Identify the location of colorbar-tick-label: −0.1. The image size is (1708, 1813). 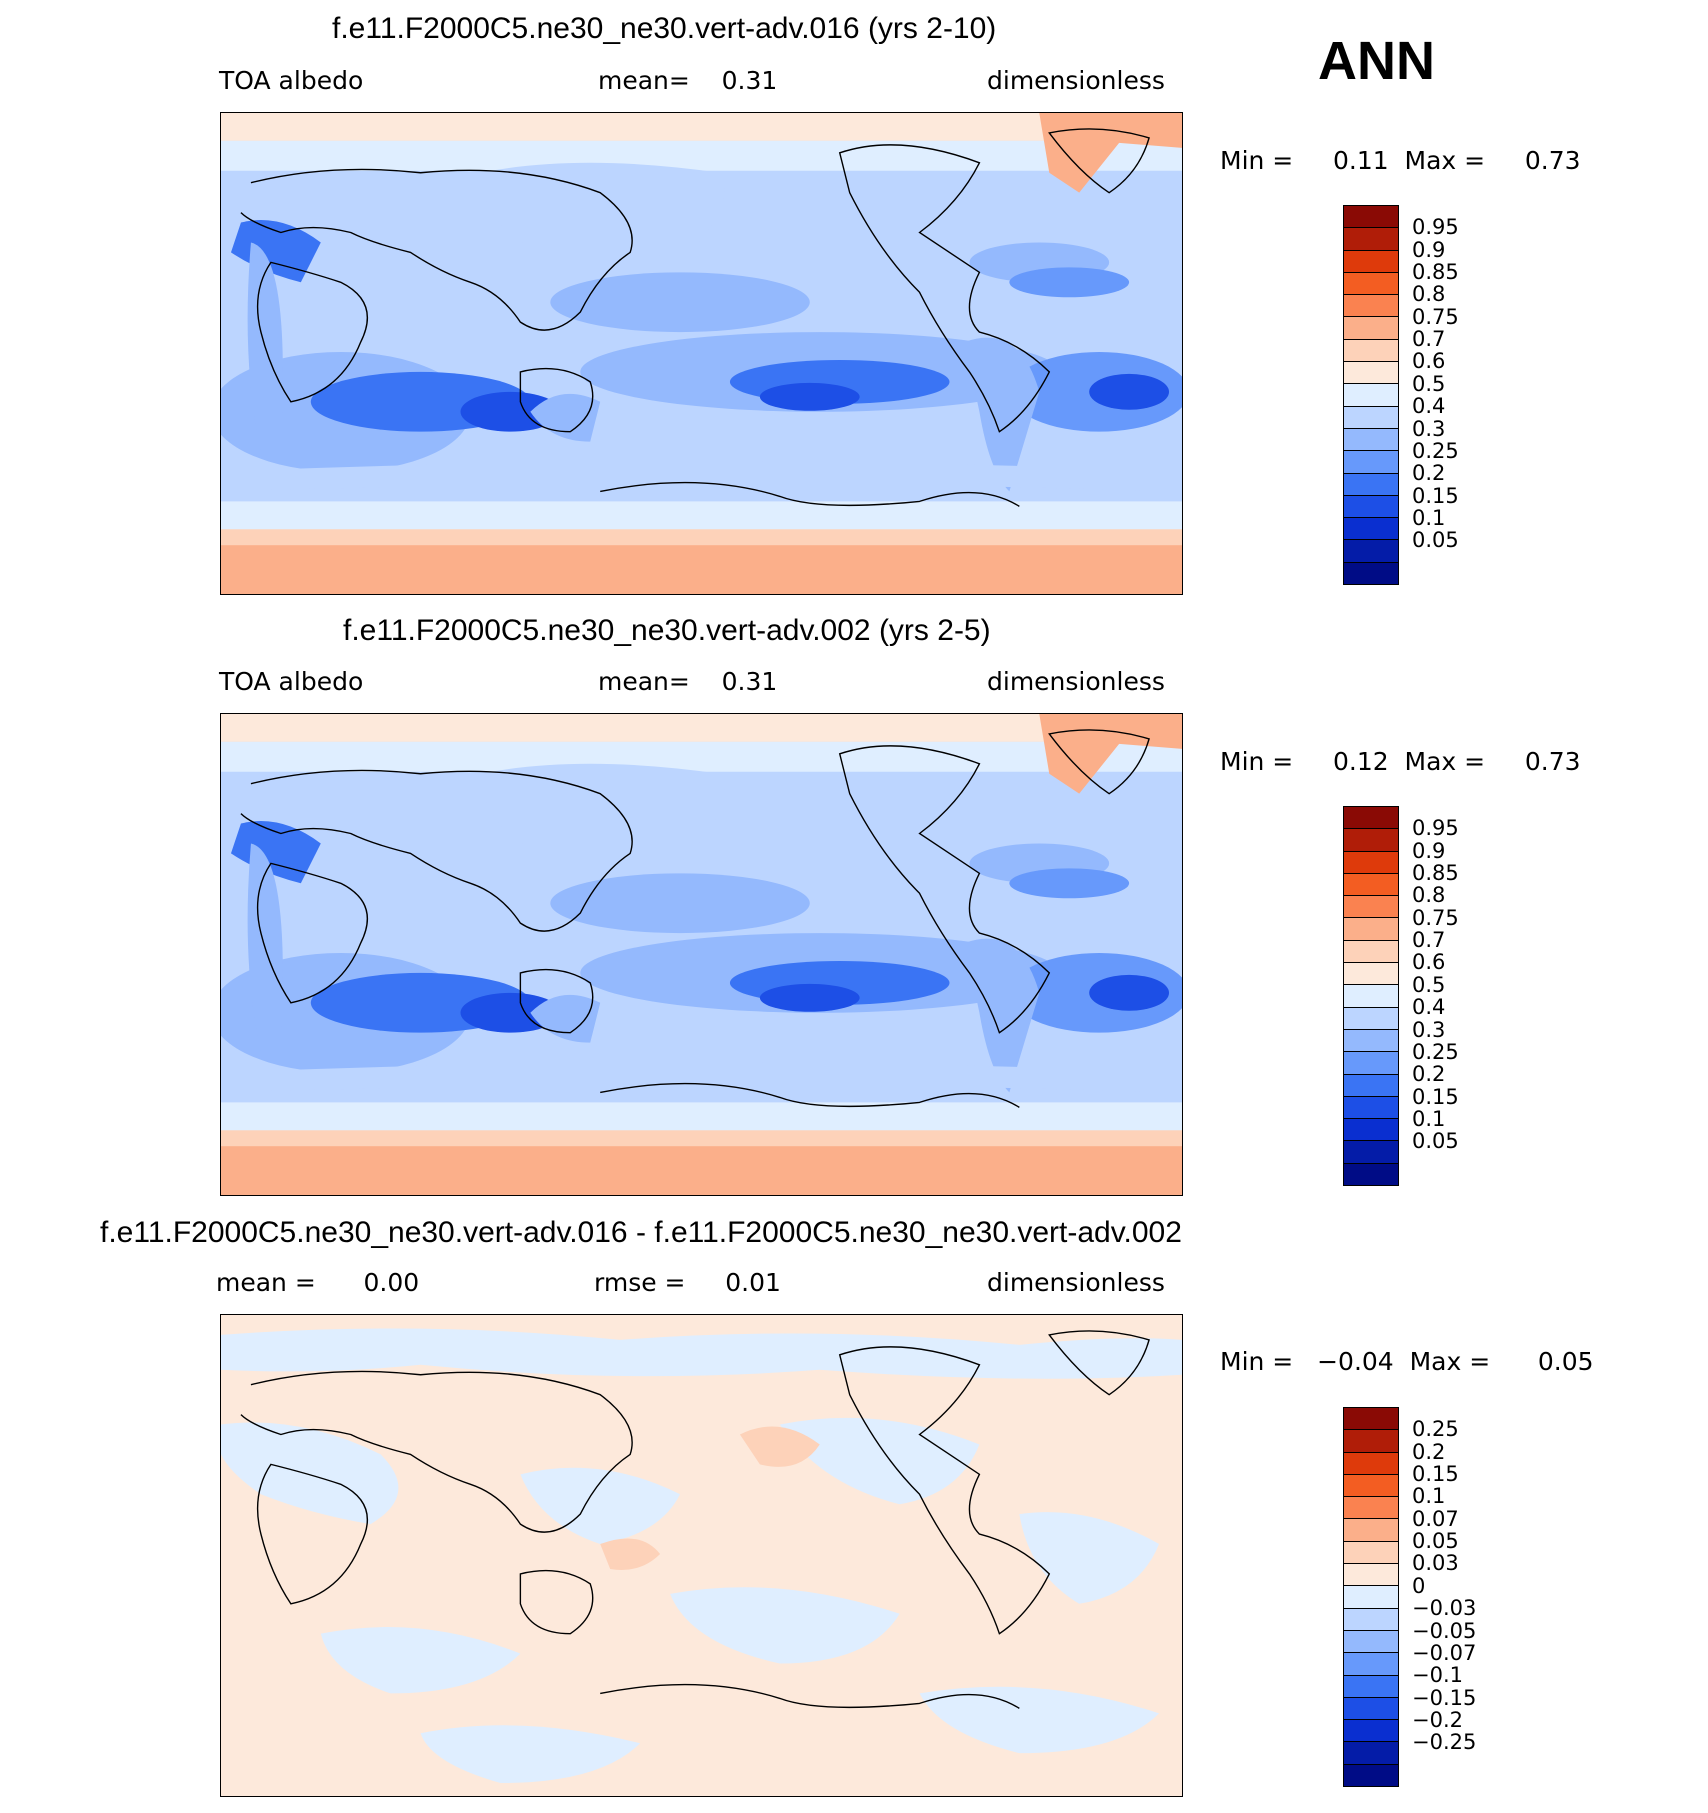
(1437, 1675).